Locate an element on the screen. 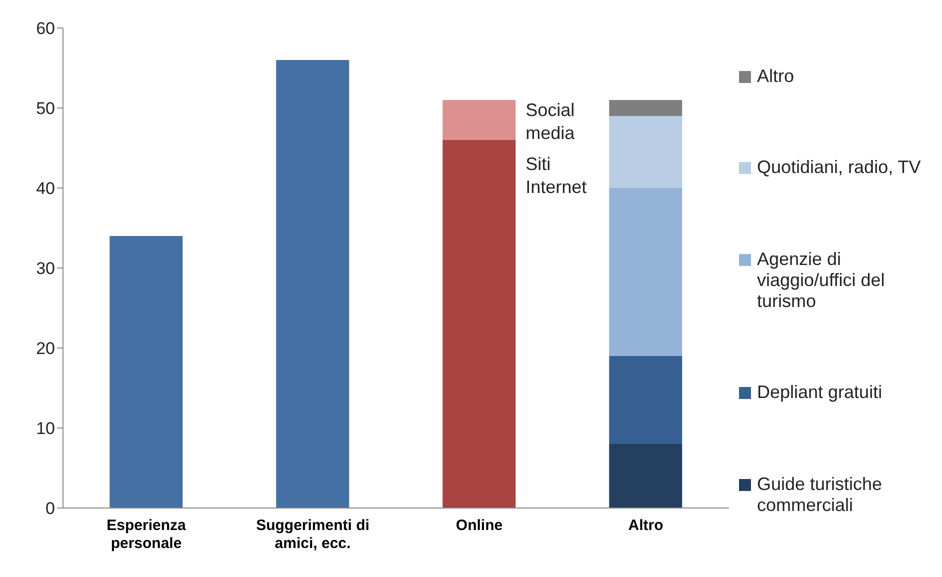 The width and height of the screenshot is (942, 577). y-tick-label: 0 is located at coordinates (50, 508).